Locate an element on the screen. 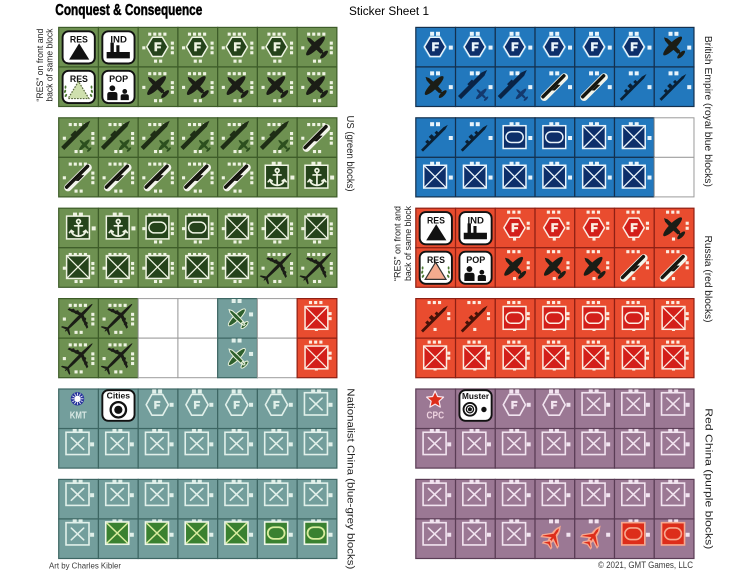  svg-text:British Empire (royal blue blo: British Empire (royal blue blocks) is located at coordinates (707, 111).